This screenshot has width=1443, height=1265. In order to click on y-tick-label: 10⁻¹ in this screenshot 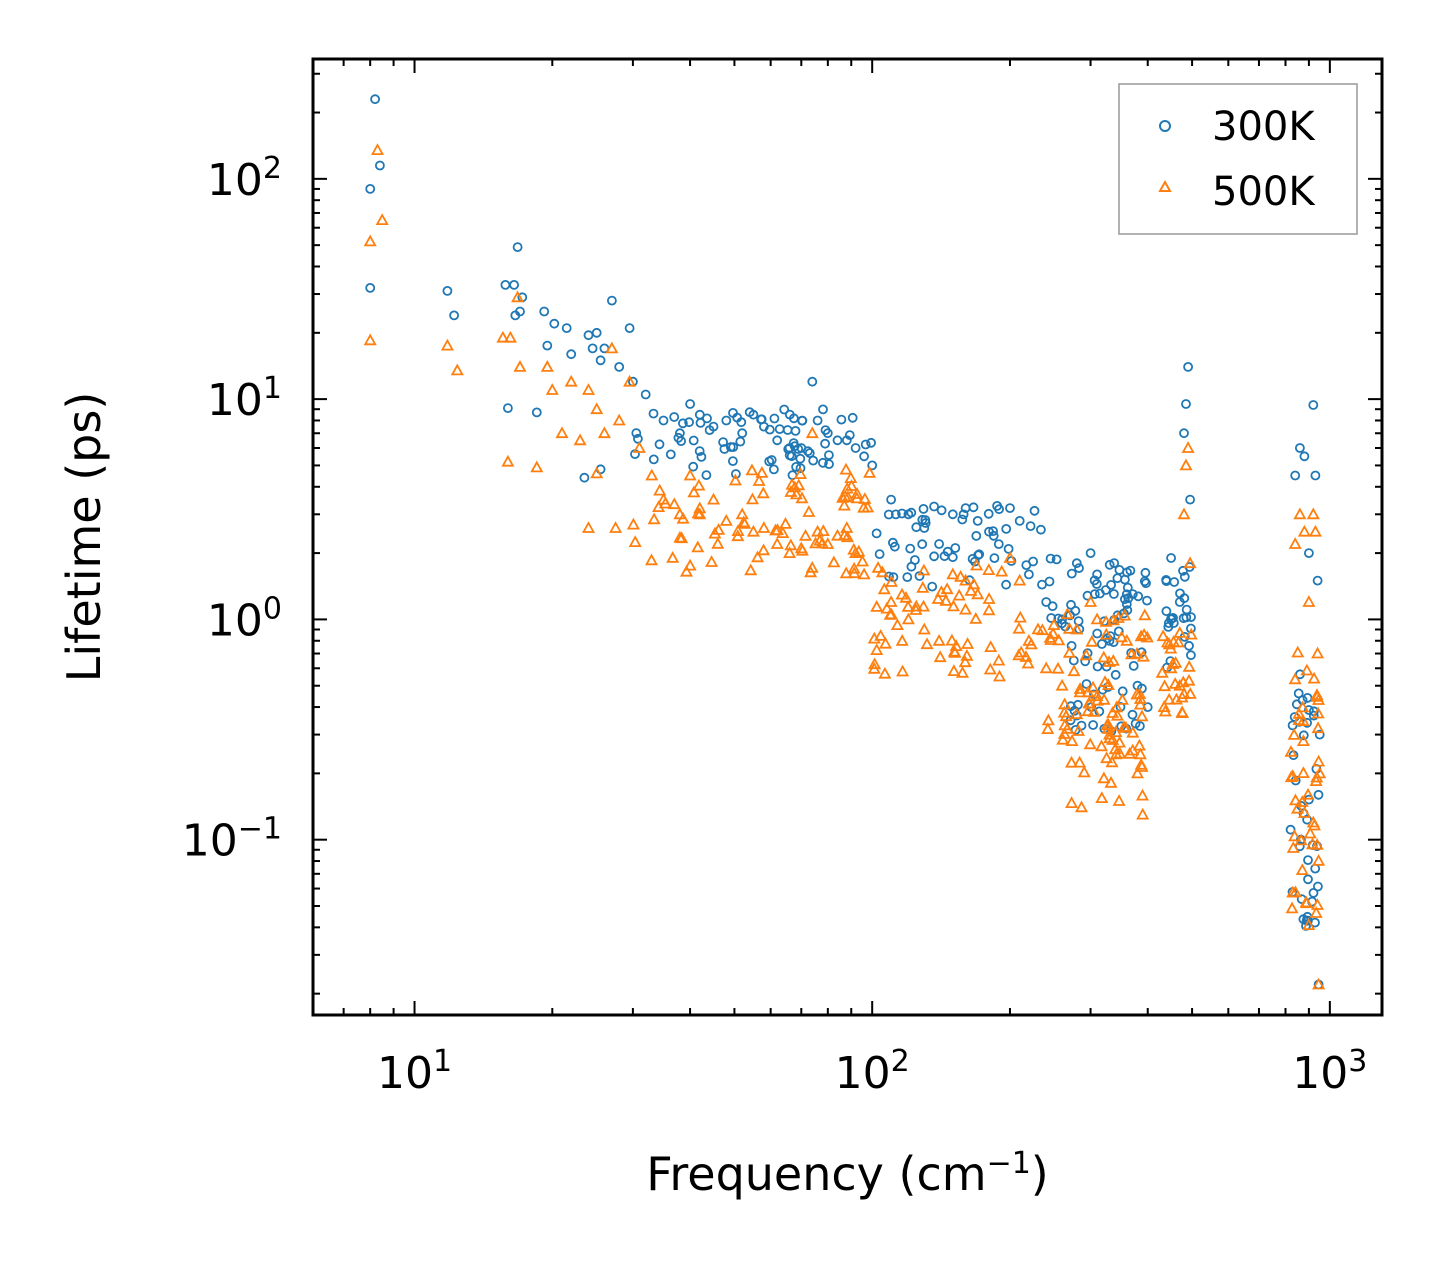, I will do `click(232, 839)`.